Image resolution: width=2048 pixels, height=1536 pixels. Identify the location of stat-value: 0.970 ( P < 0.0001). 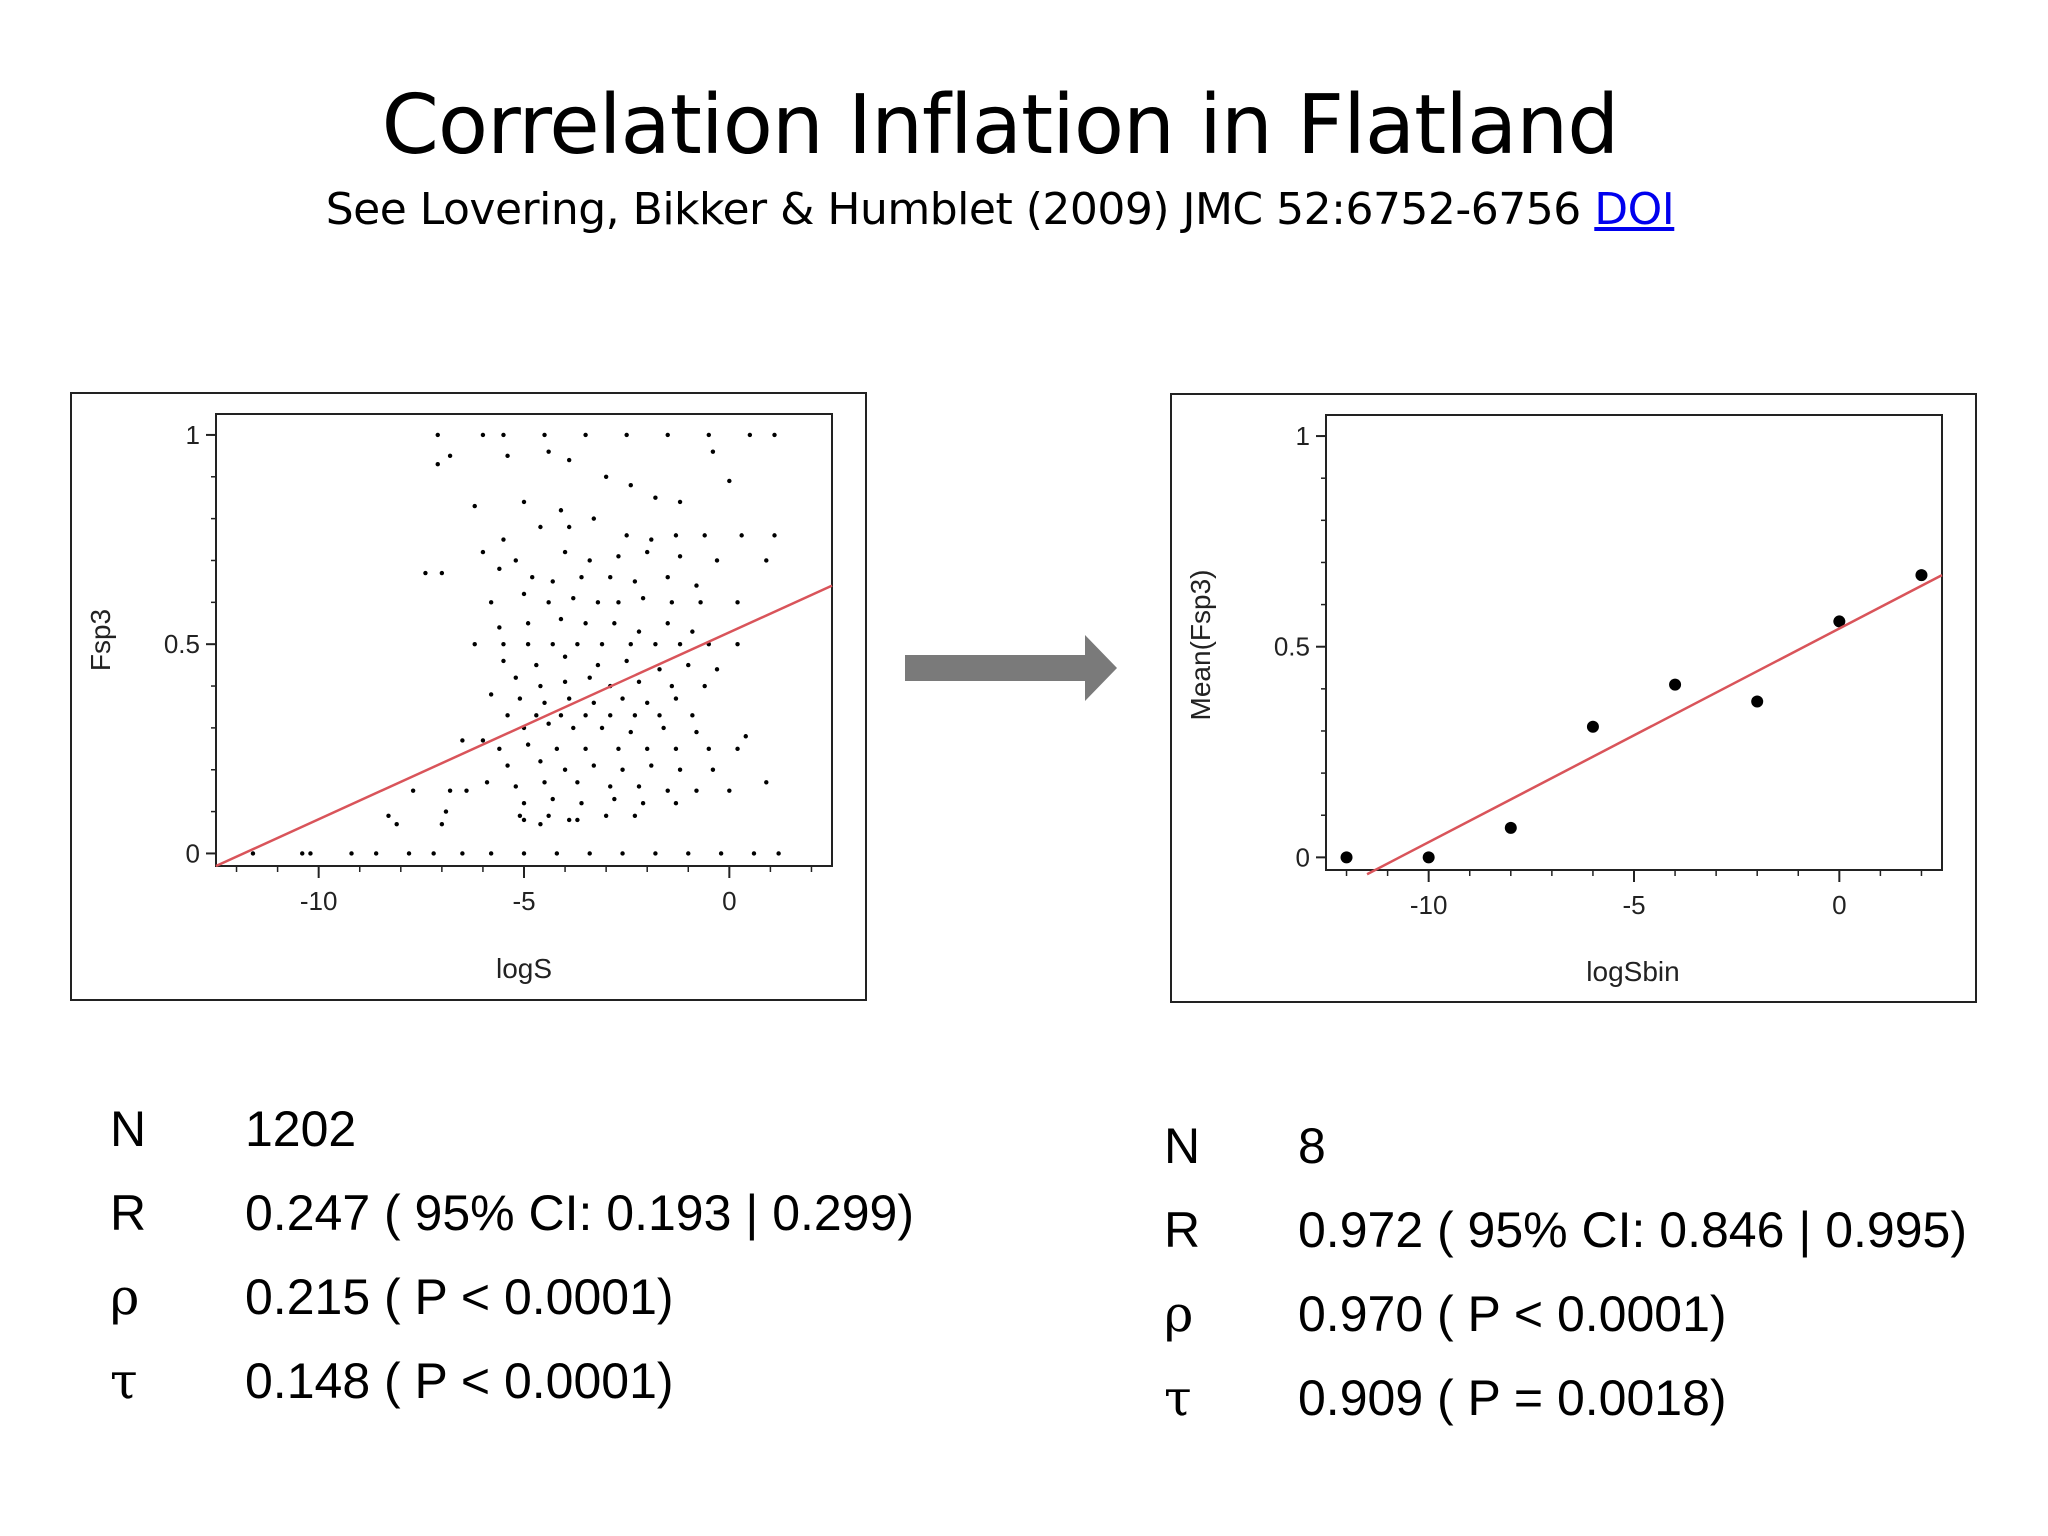
(1512, 1314).